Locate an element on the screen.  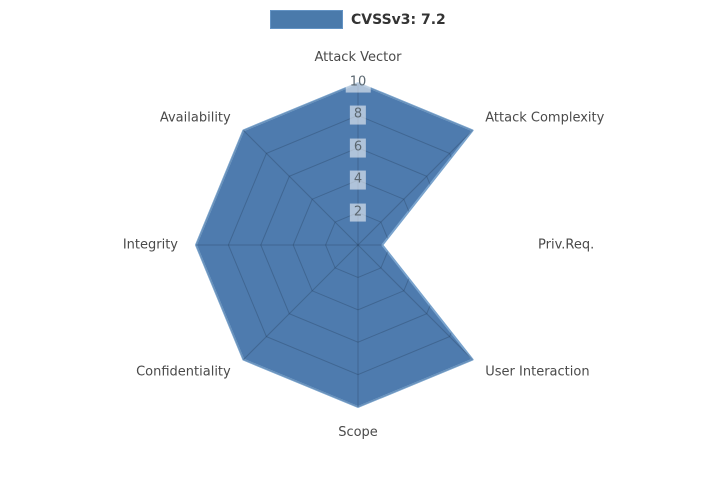
radial-tick-2: 2 is located at coordinates (358, 213).